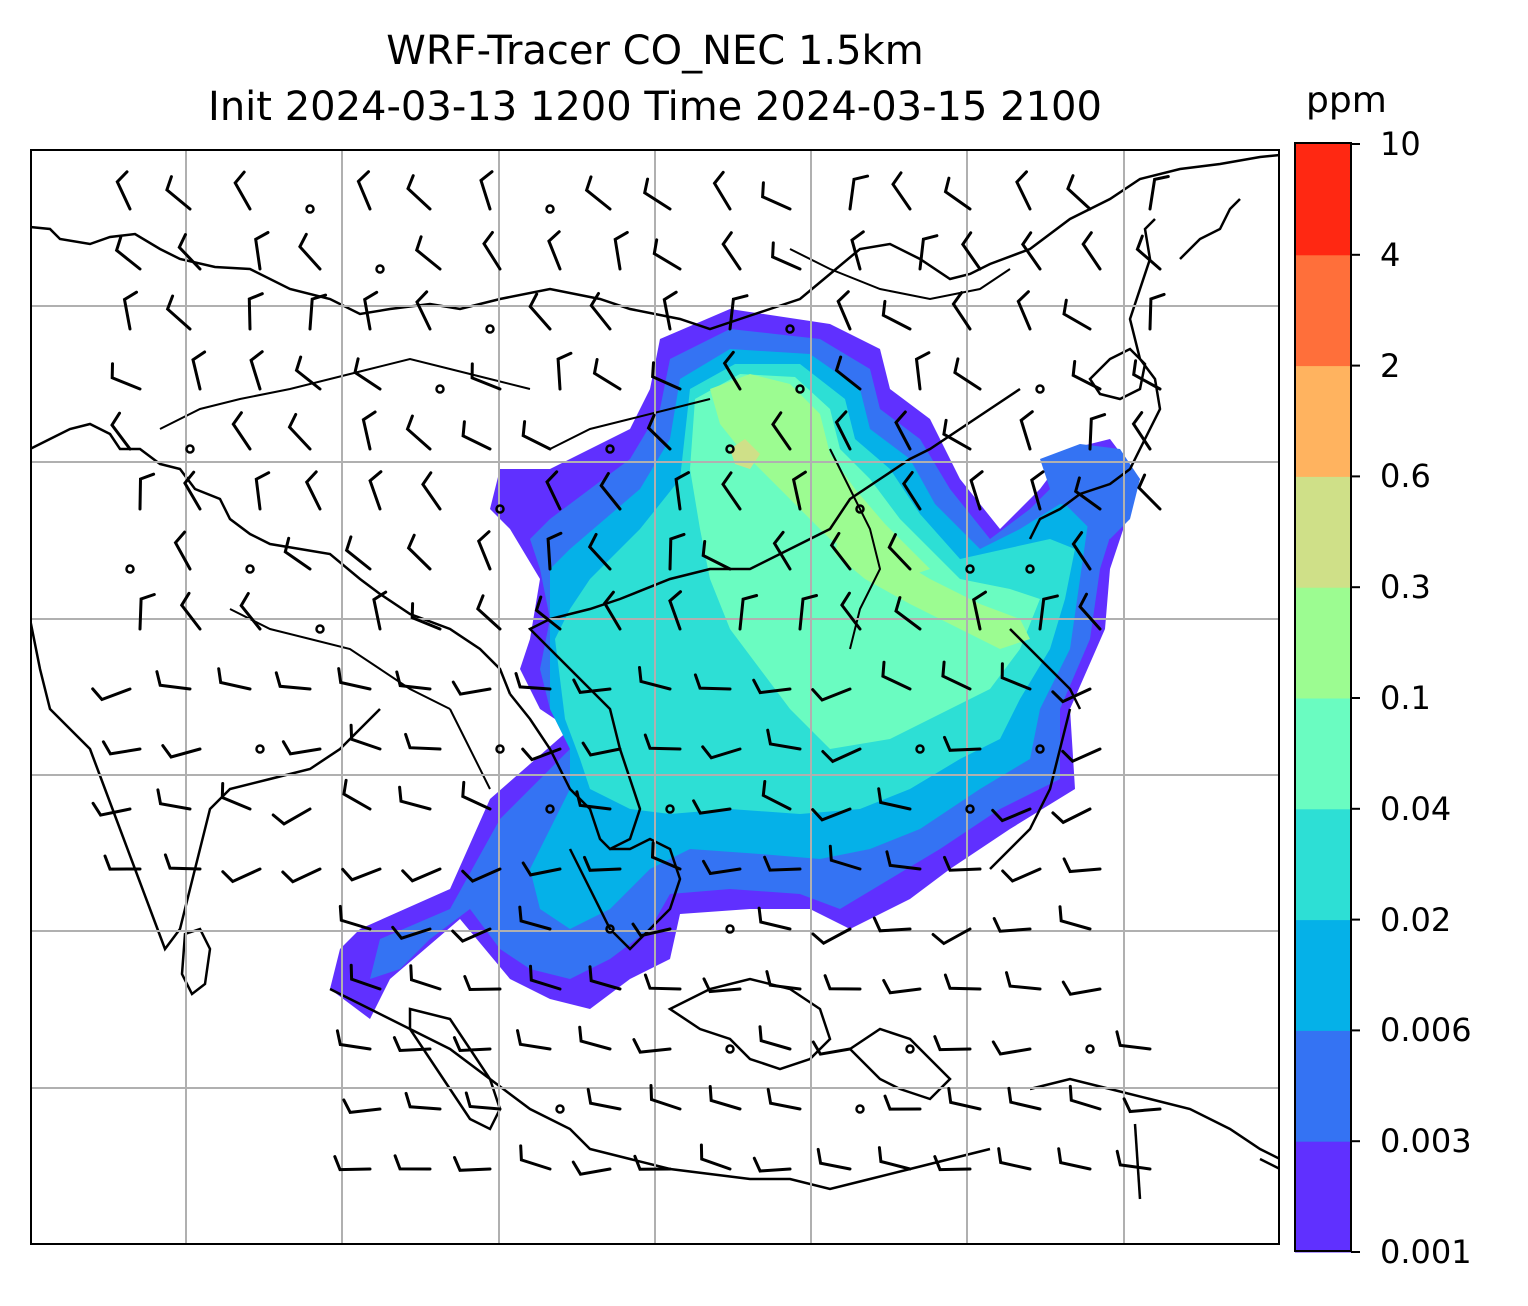 The image size is (1528, 1306). What do you see at coordinates (1405, 698) in the screenshot?
I see `colorbar-tick-label: 0.1` at bounding box center [1405, 698].